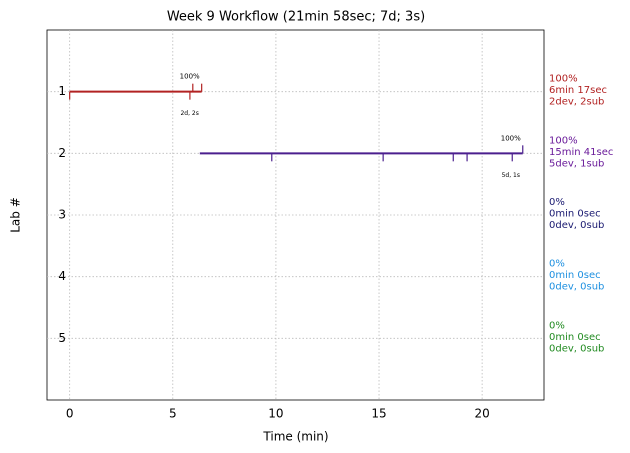 The height and width of the screenshot is (453, 630). Describe the element at coordinates (16, 215) in the screenshot. I see `y-axis-label: Lab #` at that location.